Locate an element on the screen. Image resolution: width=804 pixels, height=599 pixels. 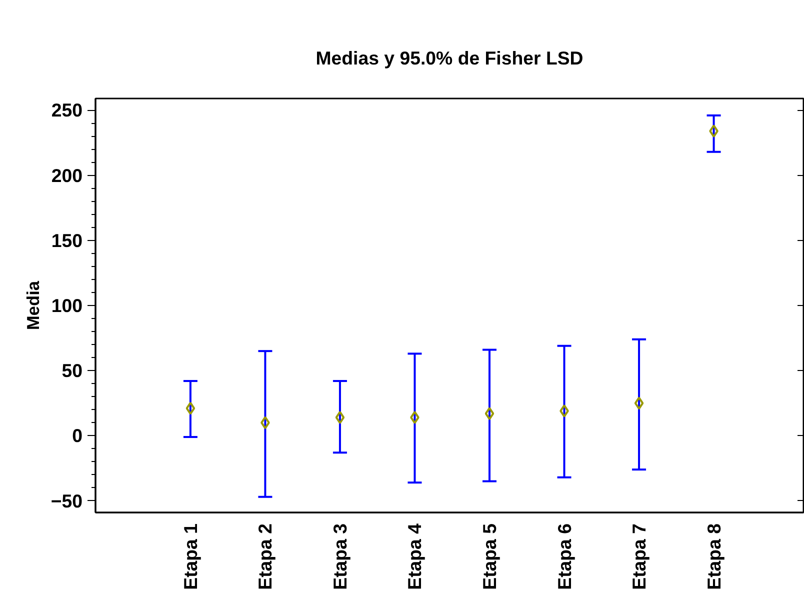
y-tick-label: 250 is located at coordinates (67, 110).